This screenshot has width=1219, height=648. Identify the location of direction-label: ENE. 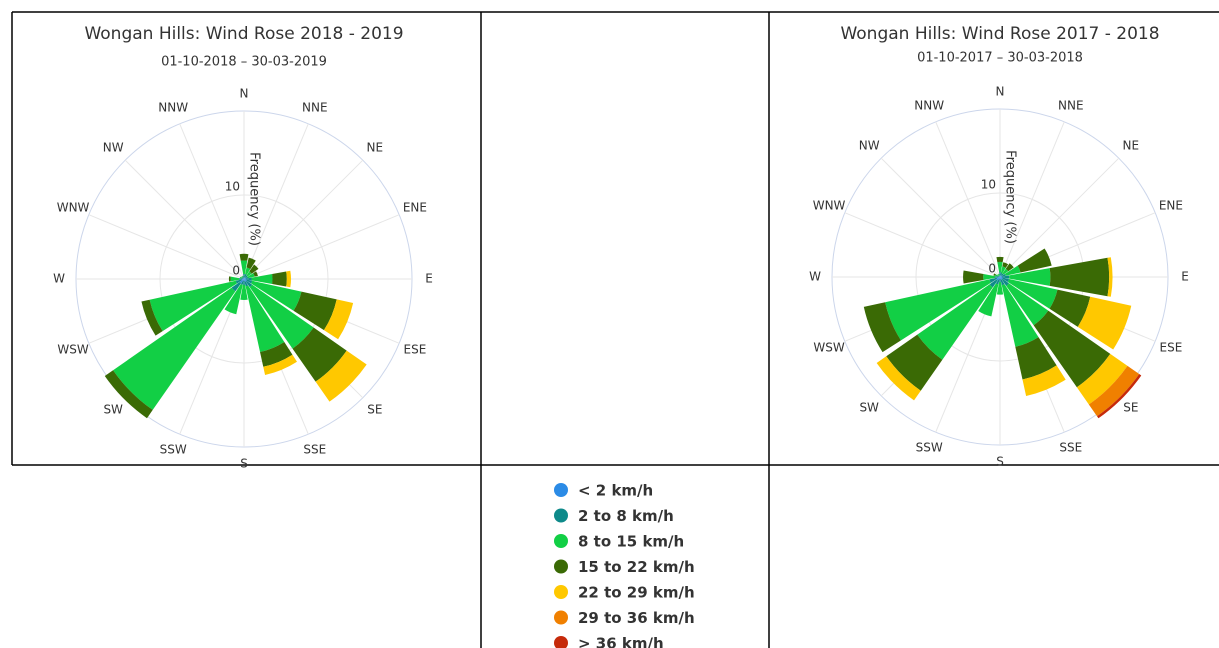
(415, 208).